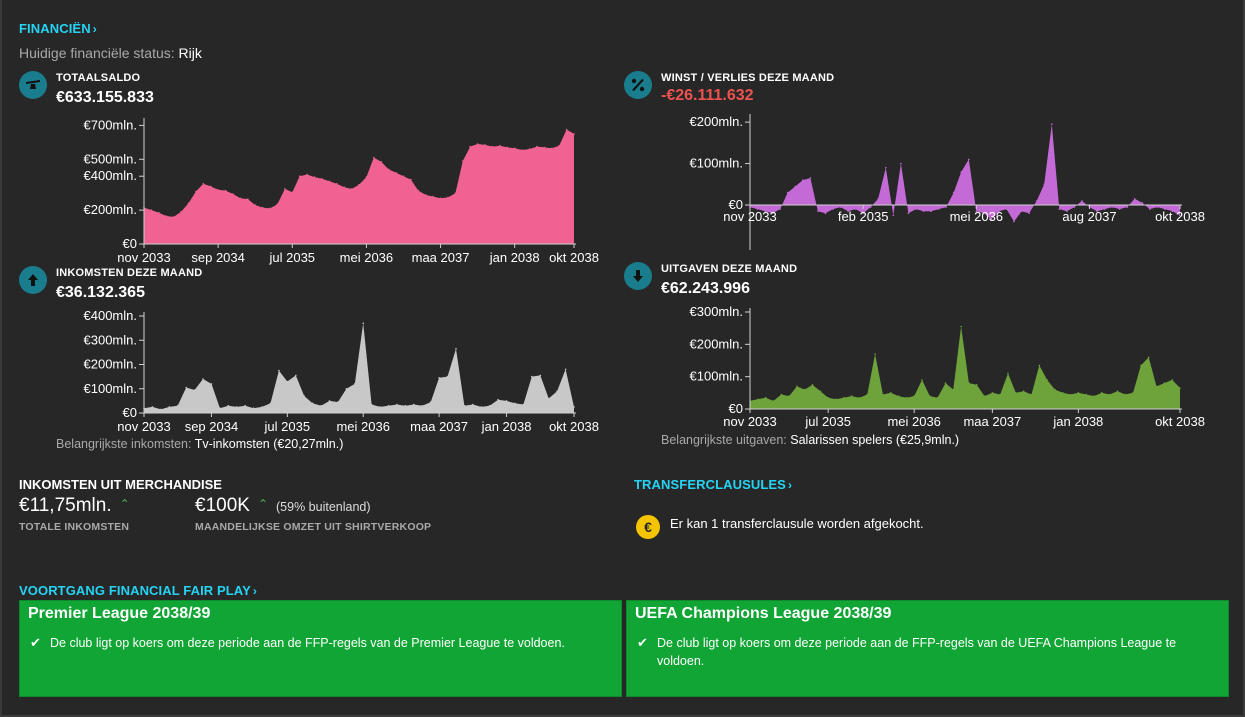 This screenshot has width=1245, height=717. Describe the element at coordinates (705, 288) in the screenshot. I see `expenses-value: €62.243.996` at that location.